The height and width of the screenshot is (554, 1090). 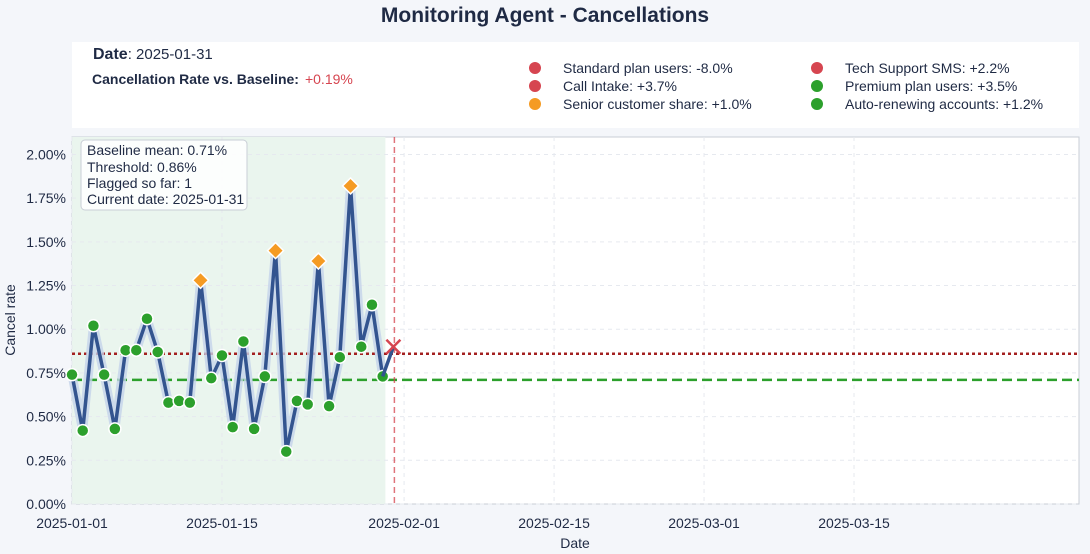 I want to click on y-tick-label: 0.75%, so click(x=46, y=373).